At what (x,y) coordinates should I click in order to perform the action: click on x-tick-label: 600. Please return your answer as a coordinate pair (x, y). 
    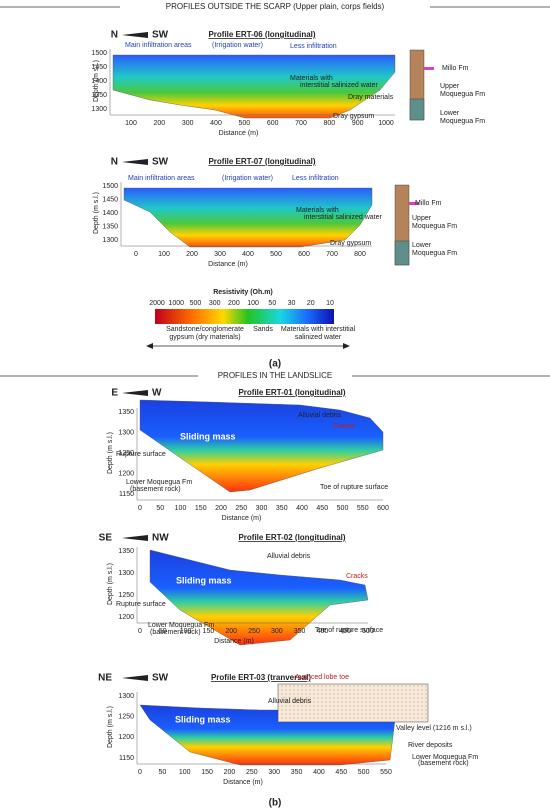
    Looking at the image, I should click on (383, 508).